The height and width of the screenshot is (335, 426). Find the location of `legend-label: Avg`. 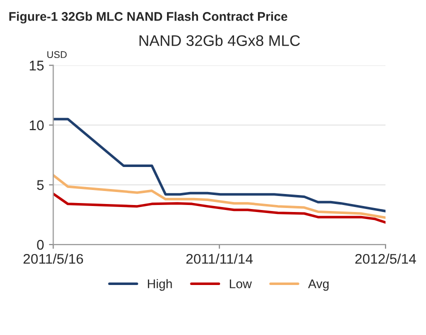

legend-label: Avg is located at coordinates (318, 285).